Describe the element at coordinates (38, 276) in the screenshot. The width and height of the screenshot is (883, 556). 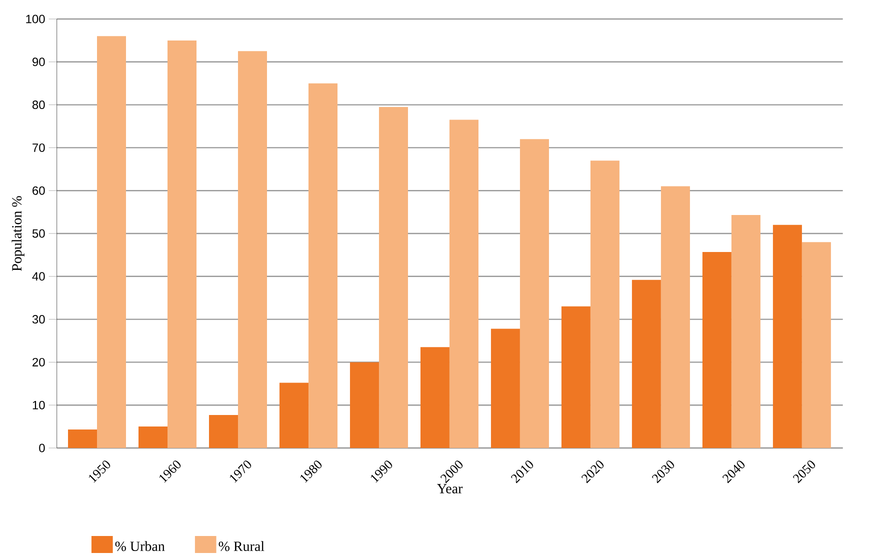
I see `y-tick-label: 40` at that location.